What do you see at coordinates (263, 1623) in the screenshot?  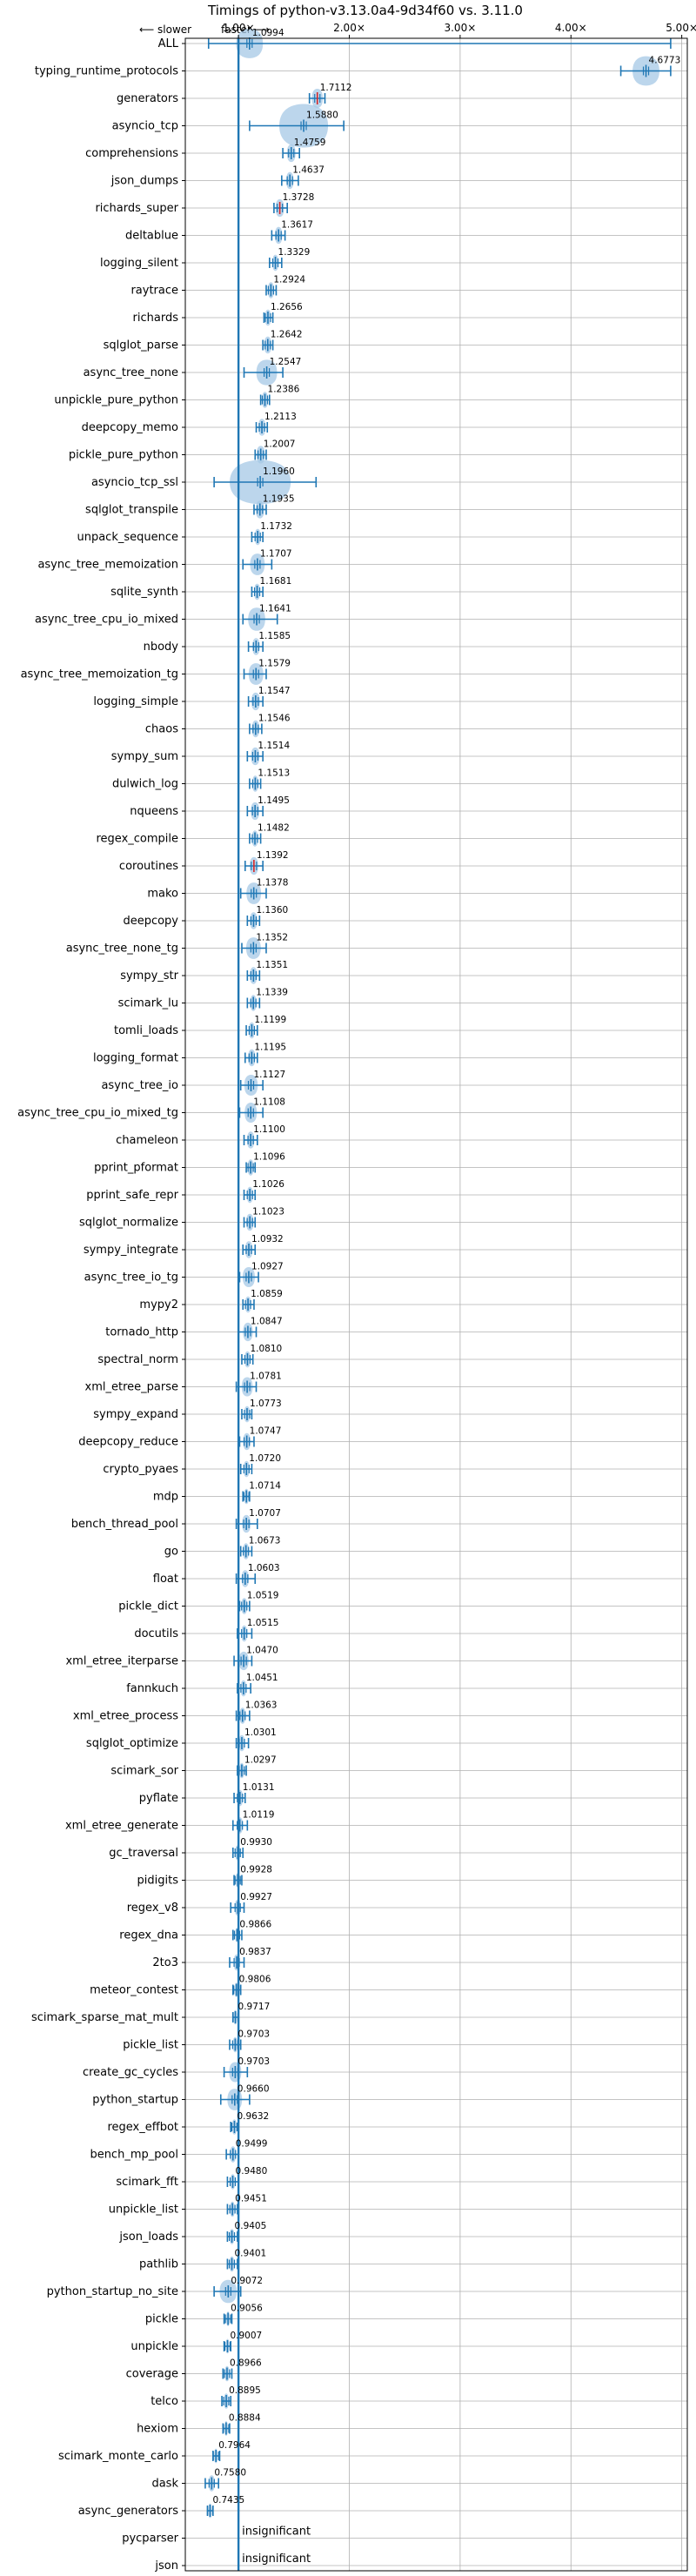 I see `value-label: 1.0515` at bounding box center [263, 1623].